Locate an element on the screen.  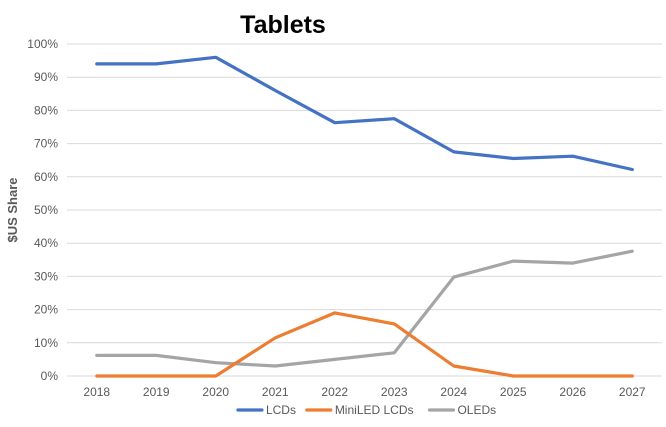
y-tick-label: 60% is located at coordinates (46, 177).